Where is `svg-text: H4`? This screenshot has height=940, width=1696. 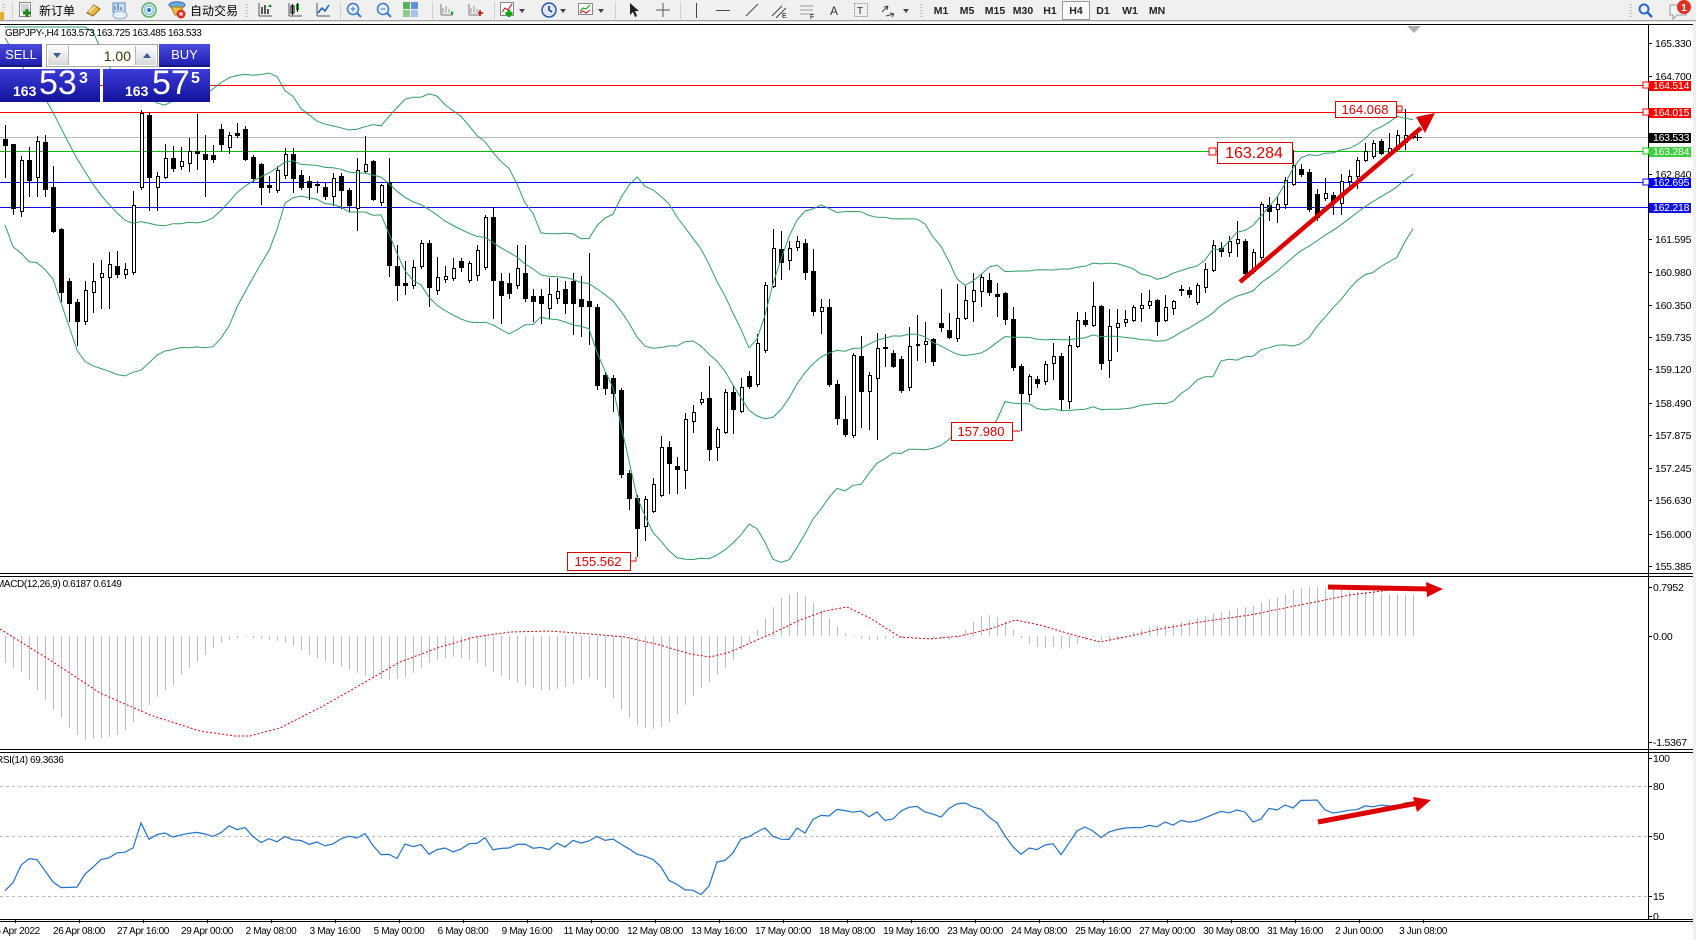
svg-text: H4 is located at coordinates (1076, 11).